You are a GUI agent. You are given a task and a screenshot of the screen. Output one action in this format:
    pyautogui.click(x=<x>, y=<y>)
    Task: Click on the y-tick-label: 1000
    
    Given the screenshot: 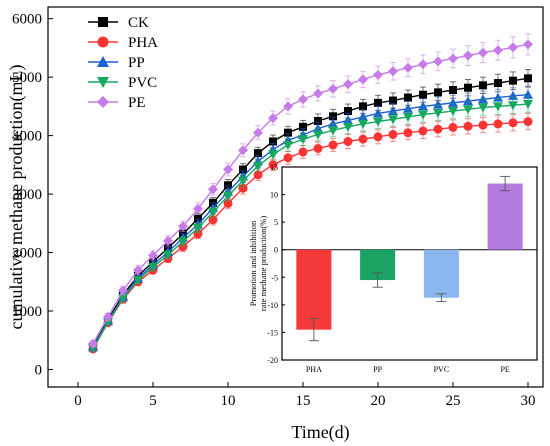 What is the action you would take?
    pyautogui.click(x=27, y=312)
    